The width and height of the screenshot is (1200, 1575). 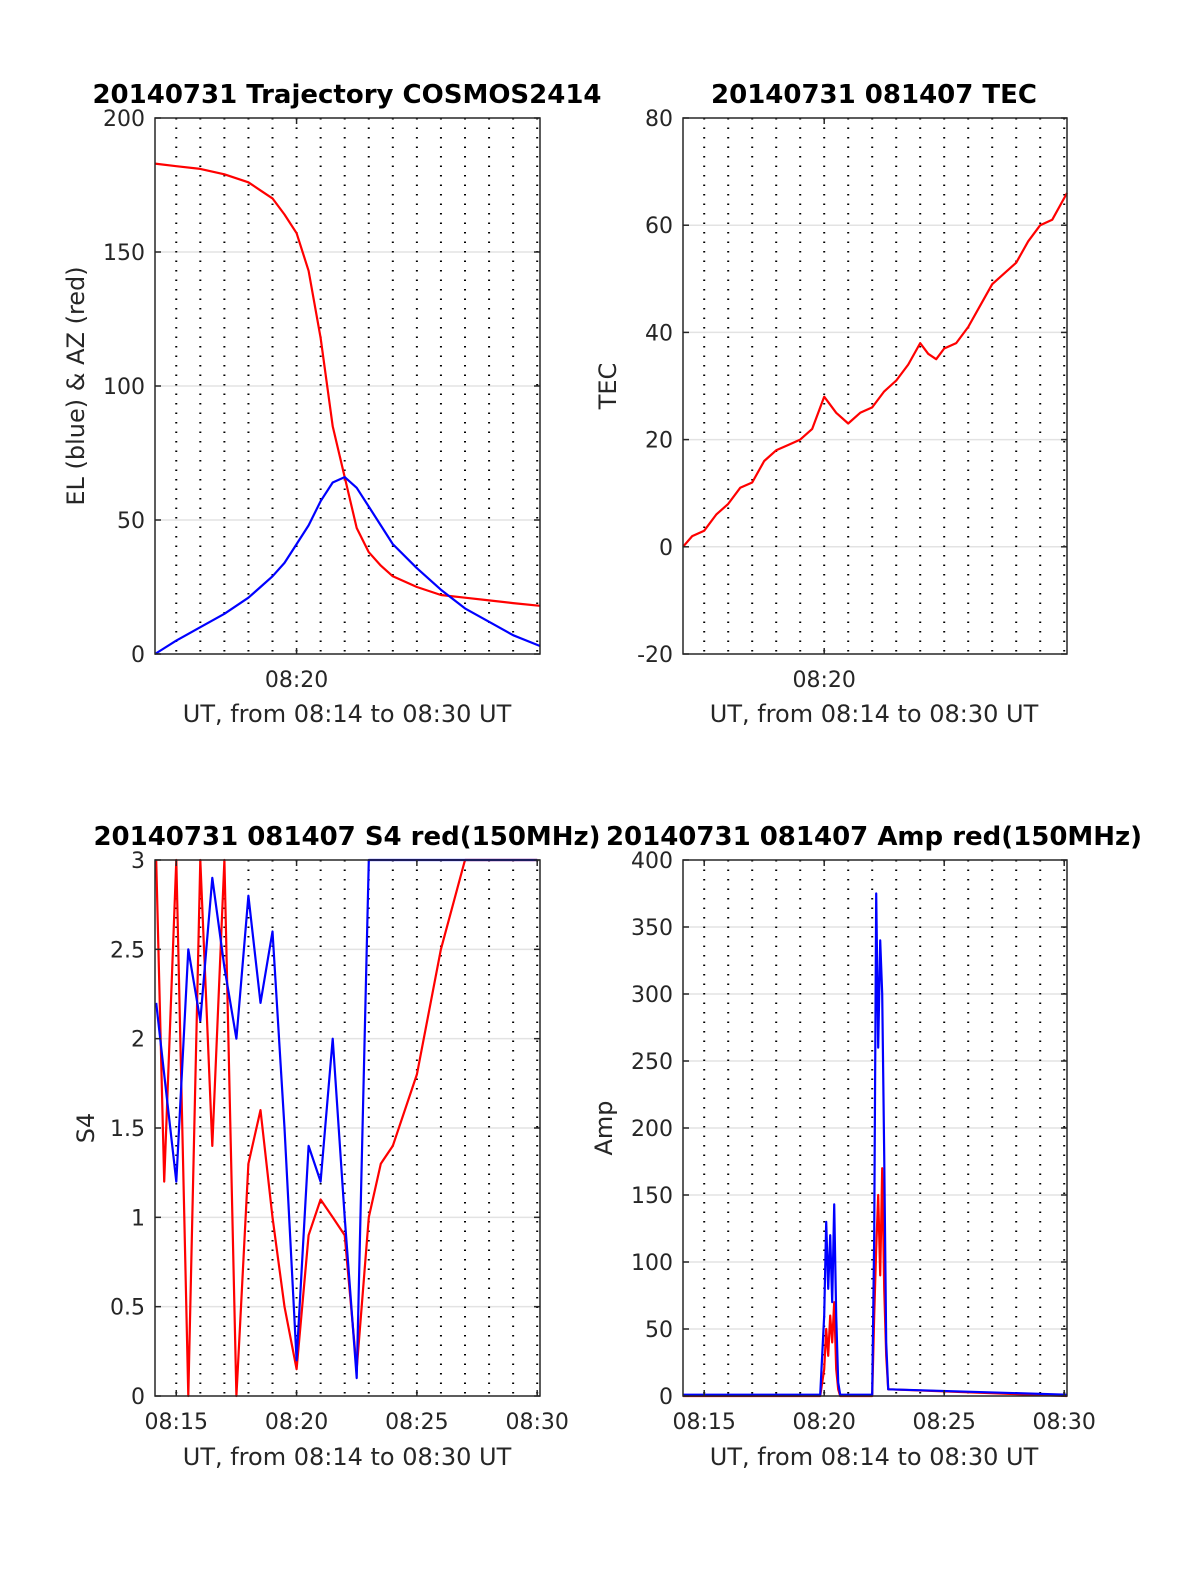 I want to click on panel-title: 20140731 081407 TEC, so click(x=874, y=95).